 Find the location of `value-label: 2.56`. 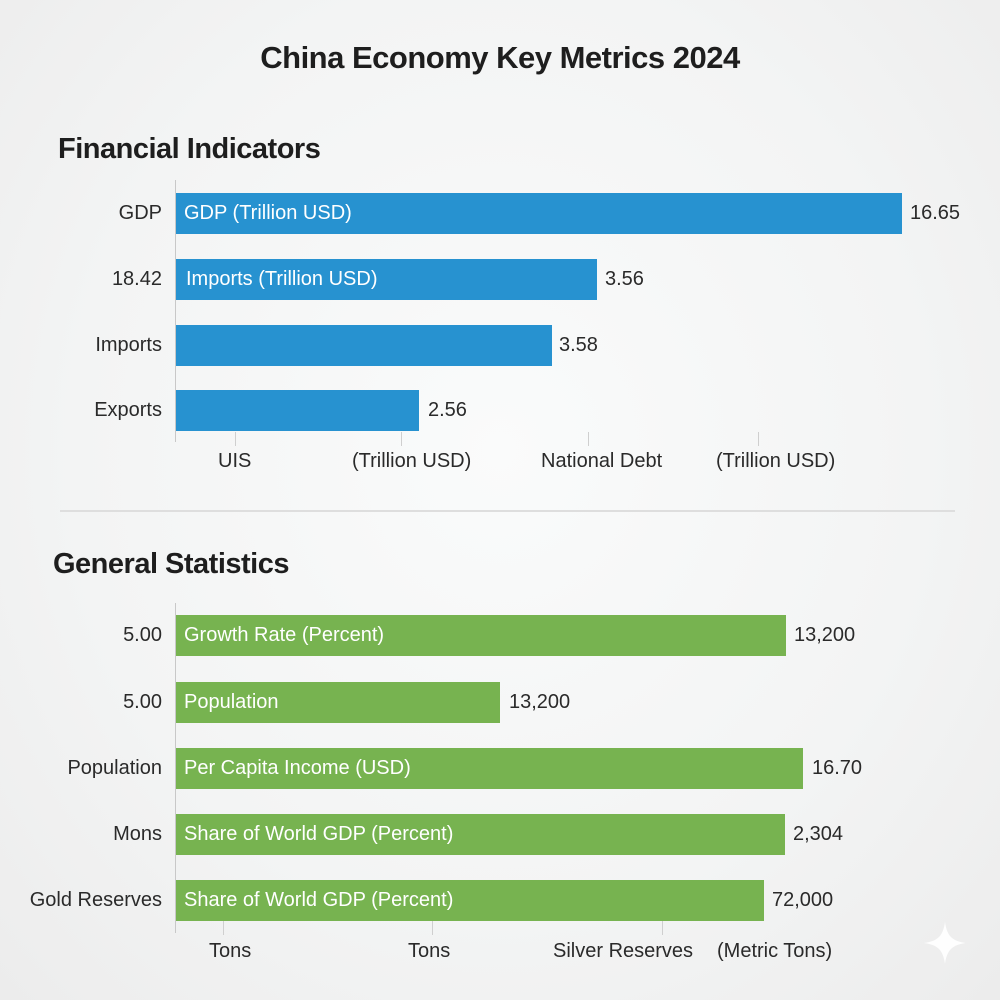

value-label: 2.56 is located at coordinates (447, 410).